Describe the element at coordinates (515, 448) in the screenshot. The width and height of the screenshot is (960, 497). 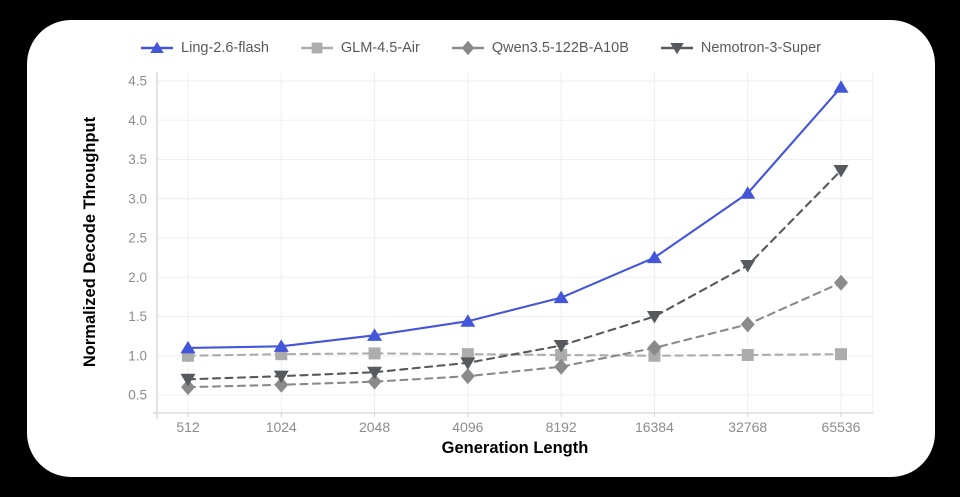
I see `x-axis-title: Generation Length` at that location.